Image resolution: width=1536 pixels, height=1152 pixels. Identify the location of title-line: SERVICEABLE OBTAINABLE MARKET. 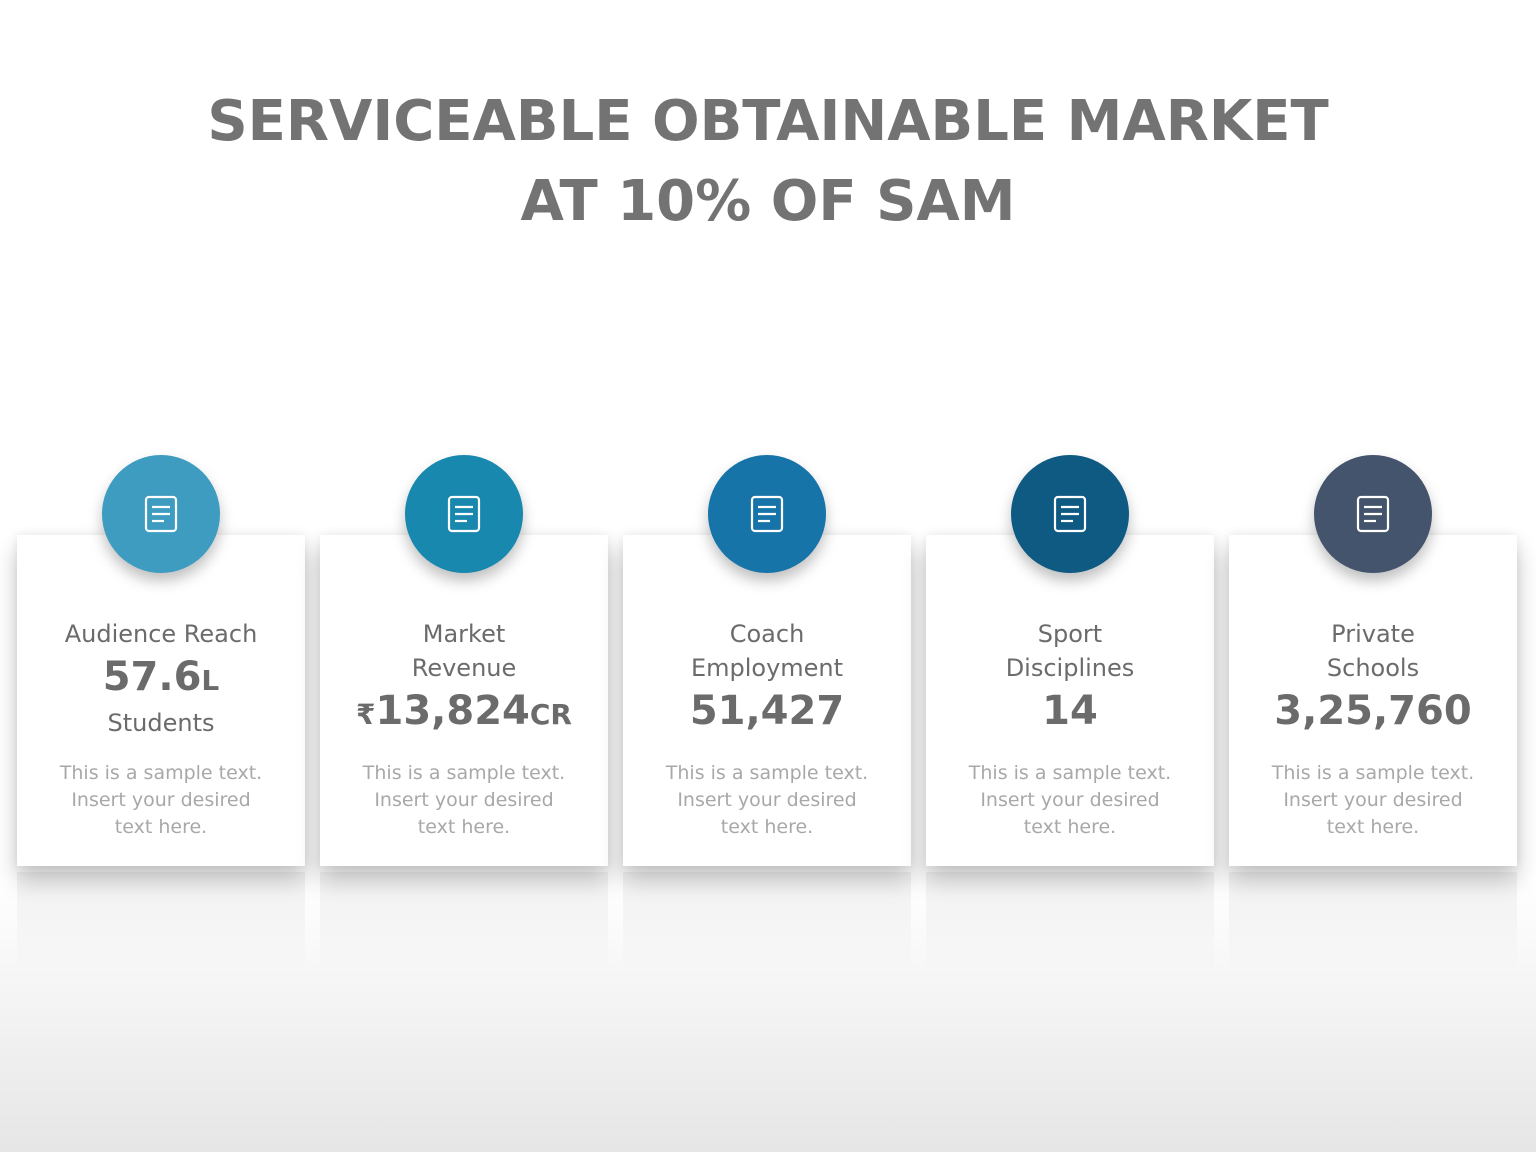
(768, 121).